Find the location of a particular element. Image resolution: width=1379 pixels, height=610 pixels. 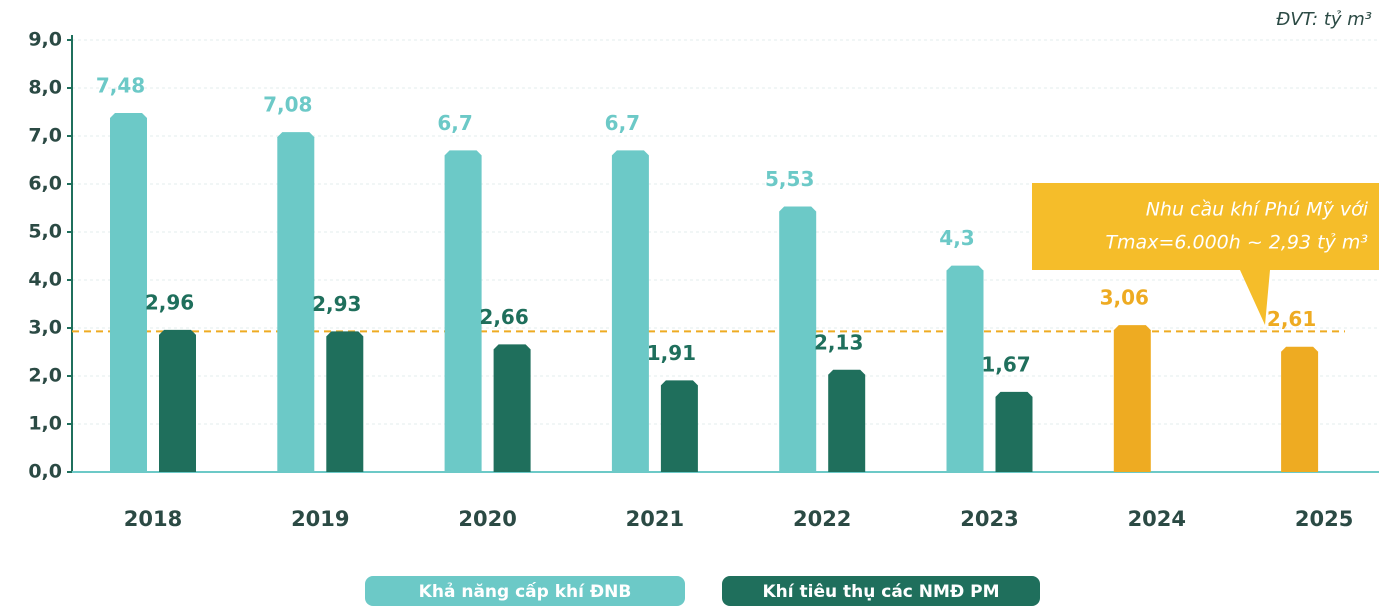

y-tick-label: 5,0 is located at coordinates (45, 232).